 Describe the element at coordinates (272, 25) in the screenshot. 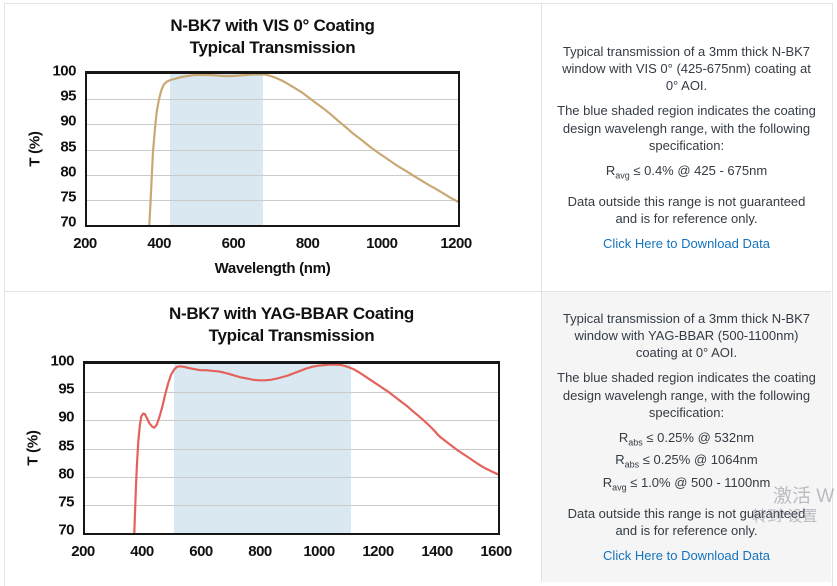

I see `vis-chart-title-line1: N-BK7 with VIS 0° Coating` at that location.